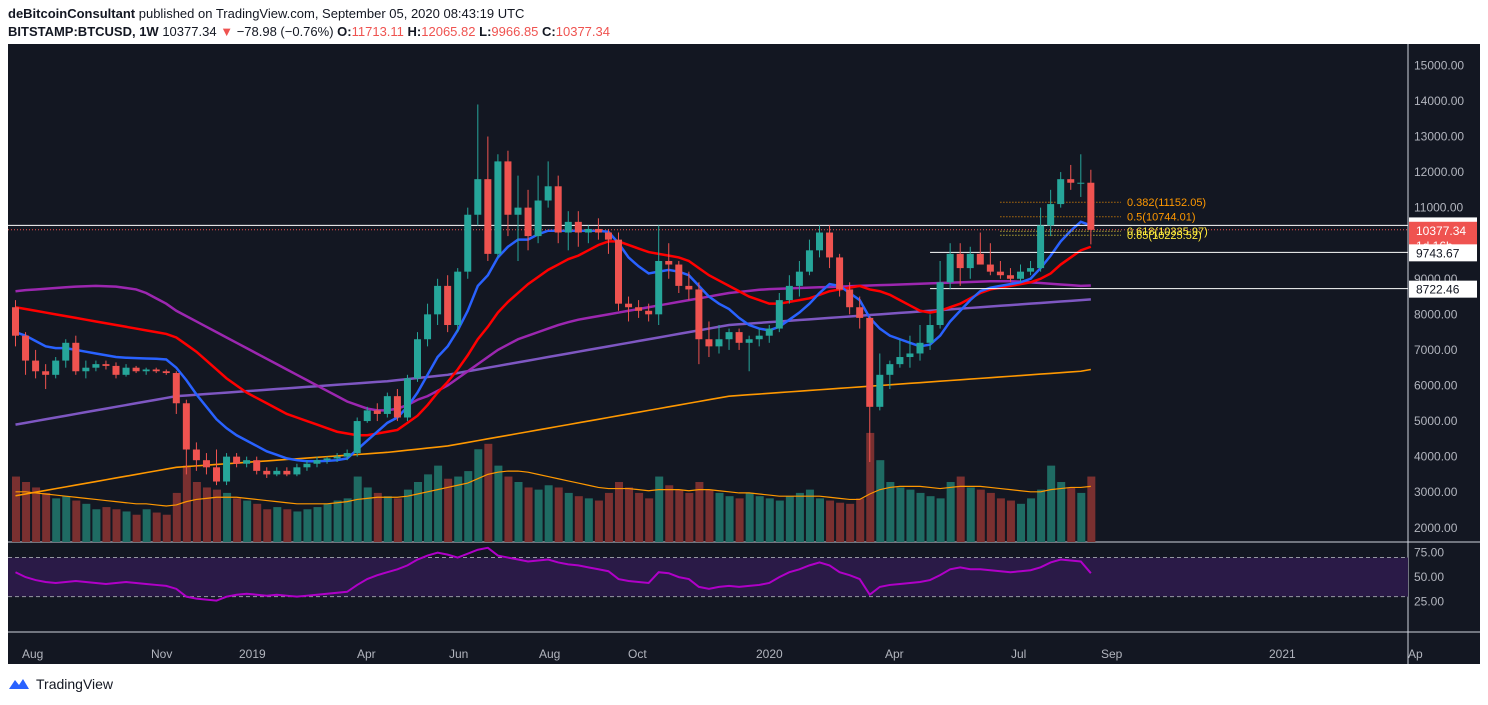 Image resolution: width=1488 pixels, height=705 pixels. I want to click on price-tick-label: 8000.00, so click(1436, 314).